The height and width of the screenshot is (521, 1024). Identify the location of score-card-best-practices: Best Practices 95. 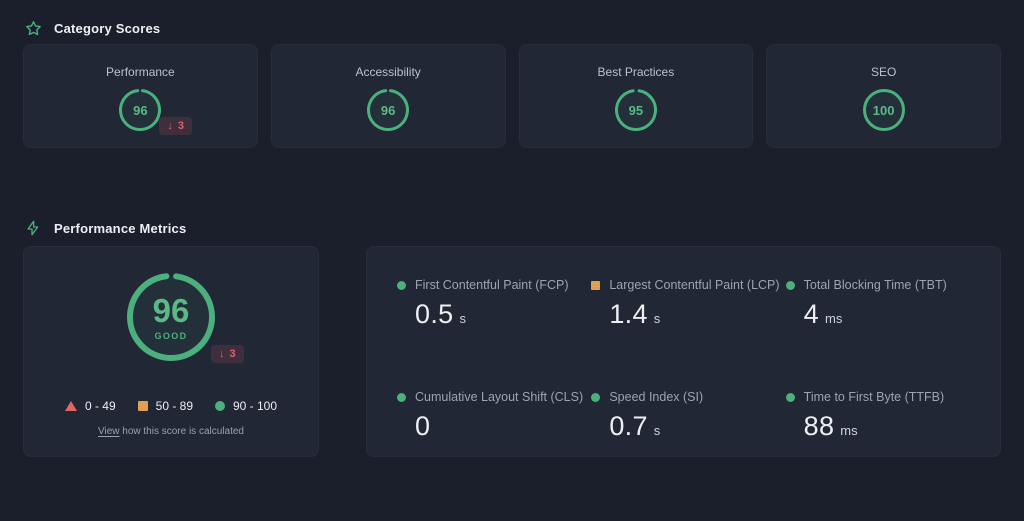
(636, 96).